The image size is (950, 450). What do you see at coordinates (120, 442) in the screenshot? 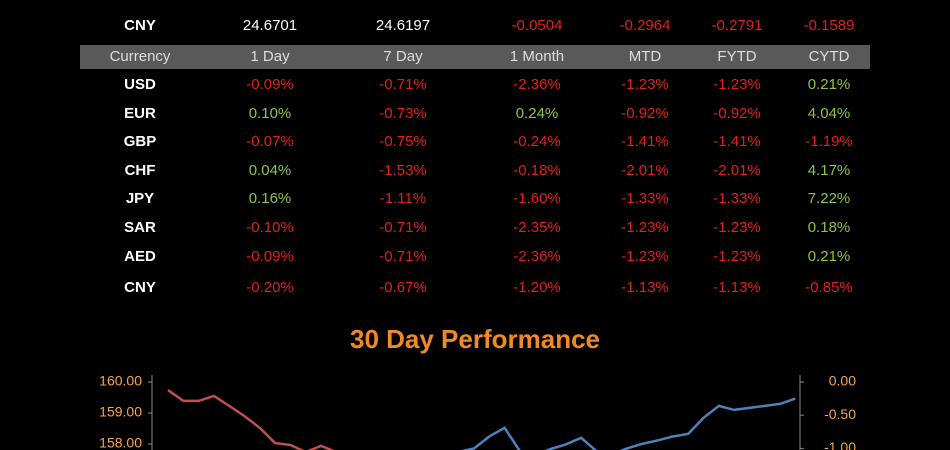
I see `y-tick-label: 158.00` at bounding box center [120, 442].